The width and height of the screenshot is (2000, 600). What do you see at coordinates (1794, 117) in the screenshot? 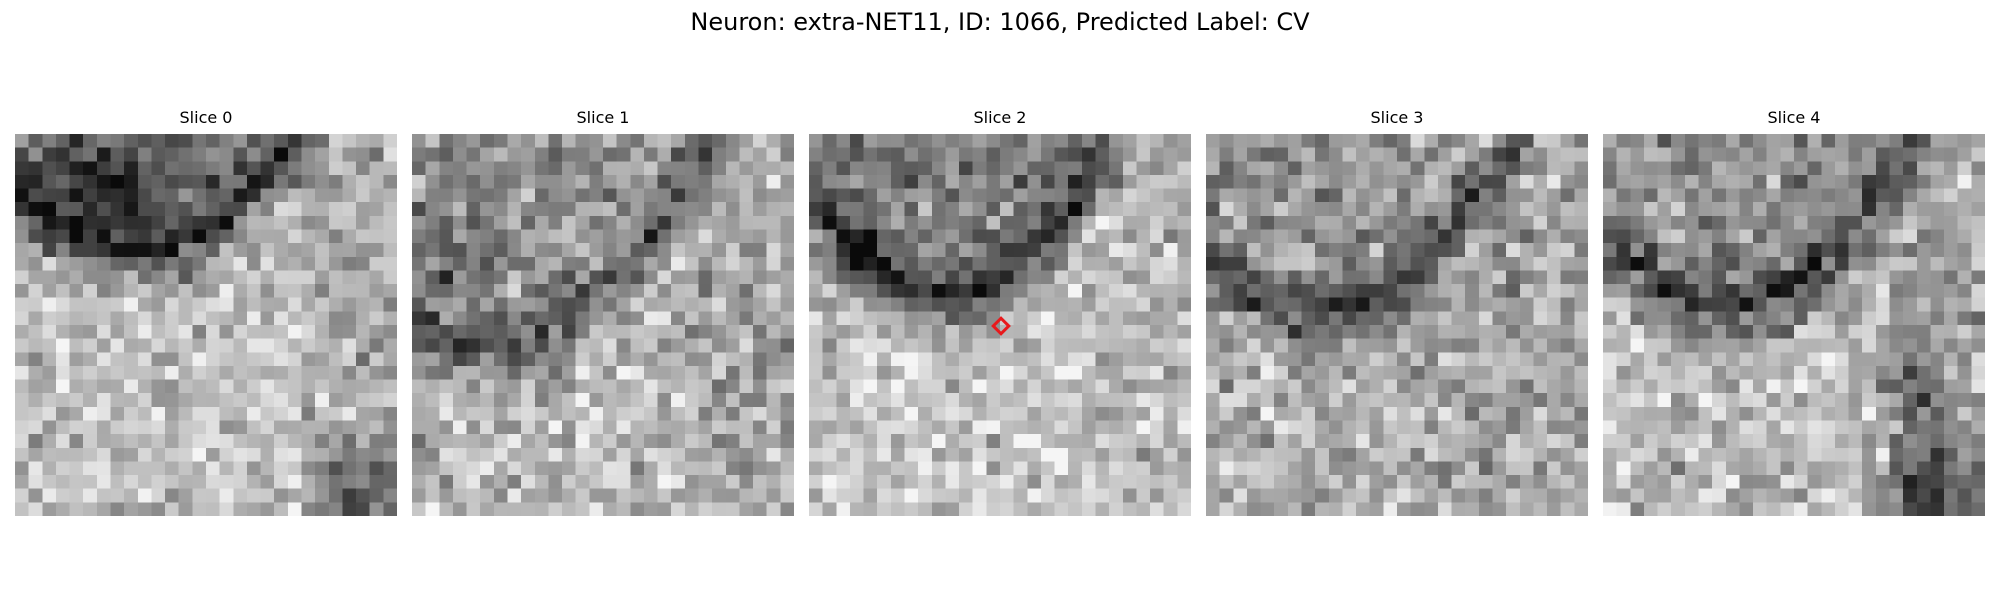
I see `slice-title: Slice 4` at bounding box center [1794, 117].